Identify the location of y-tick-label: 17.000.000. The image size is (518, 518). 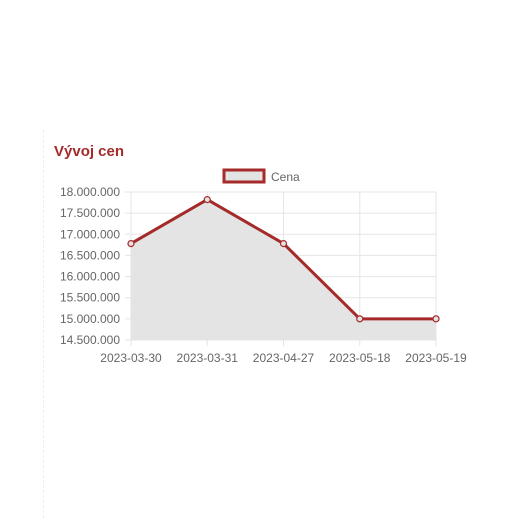
(90, 234).